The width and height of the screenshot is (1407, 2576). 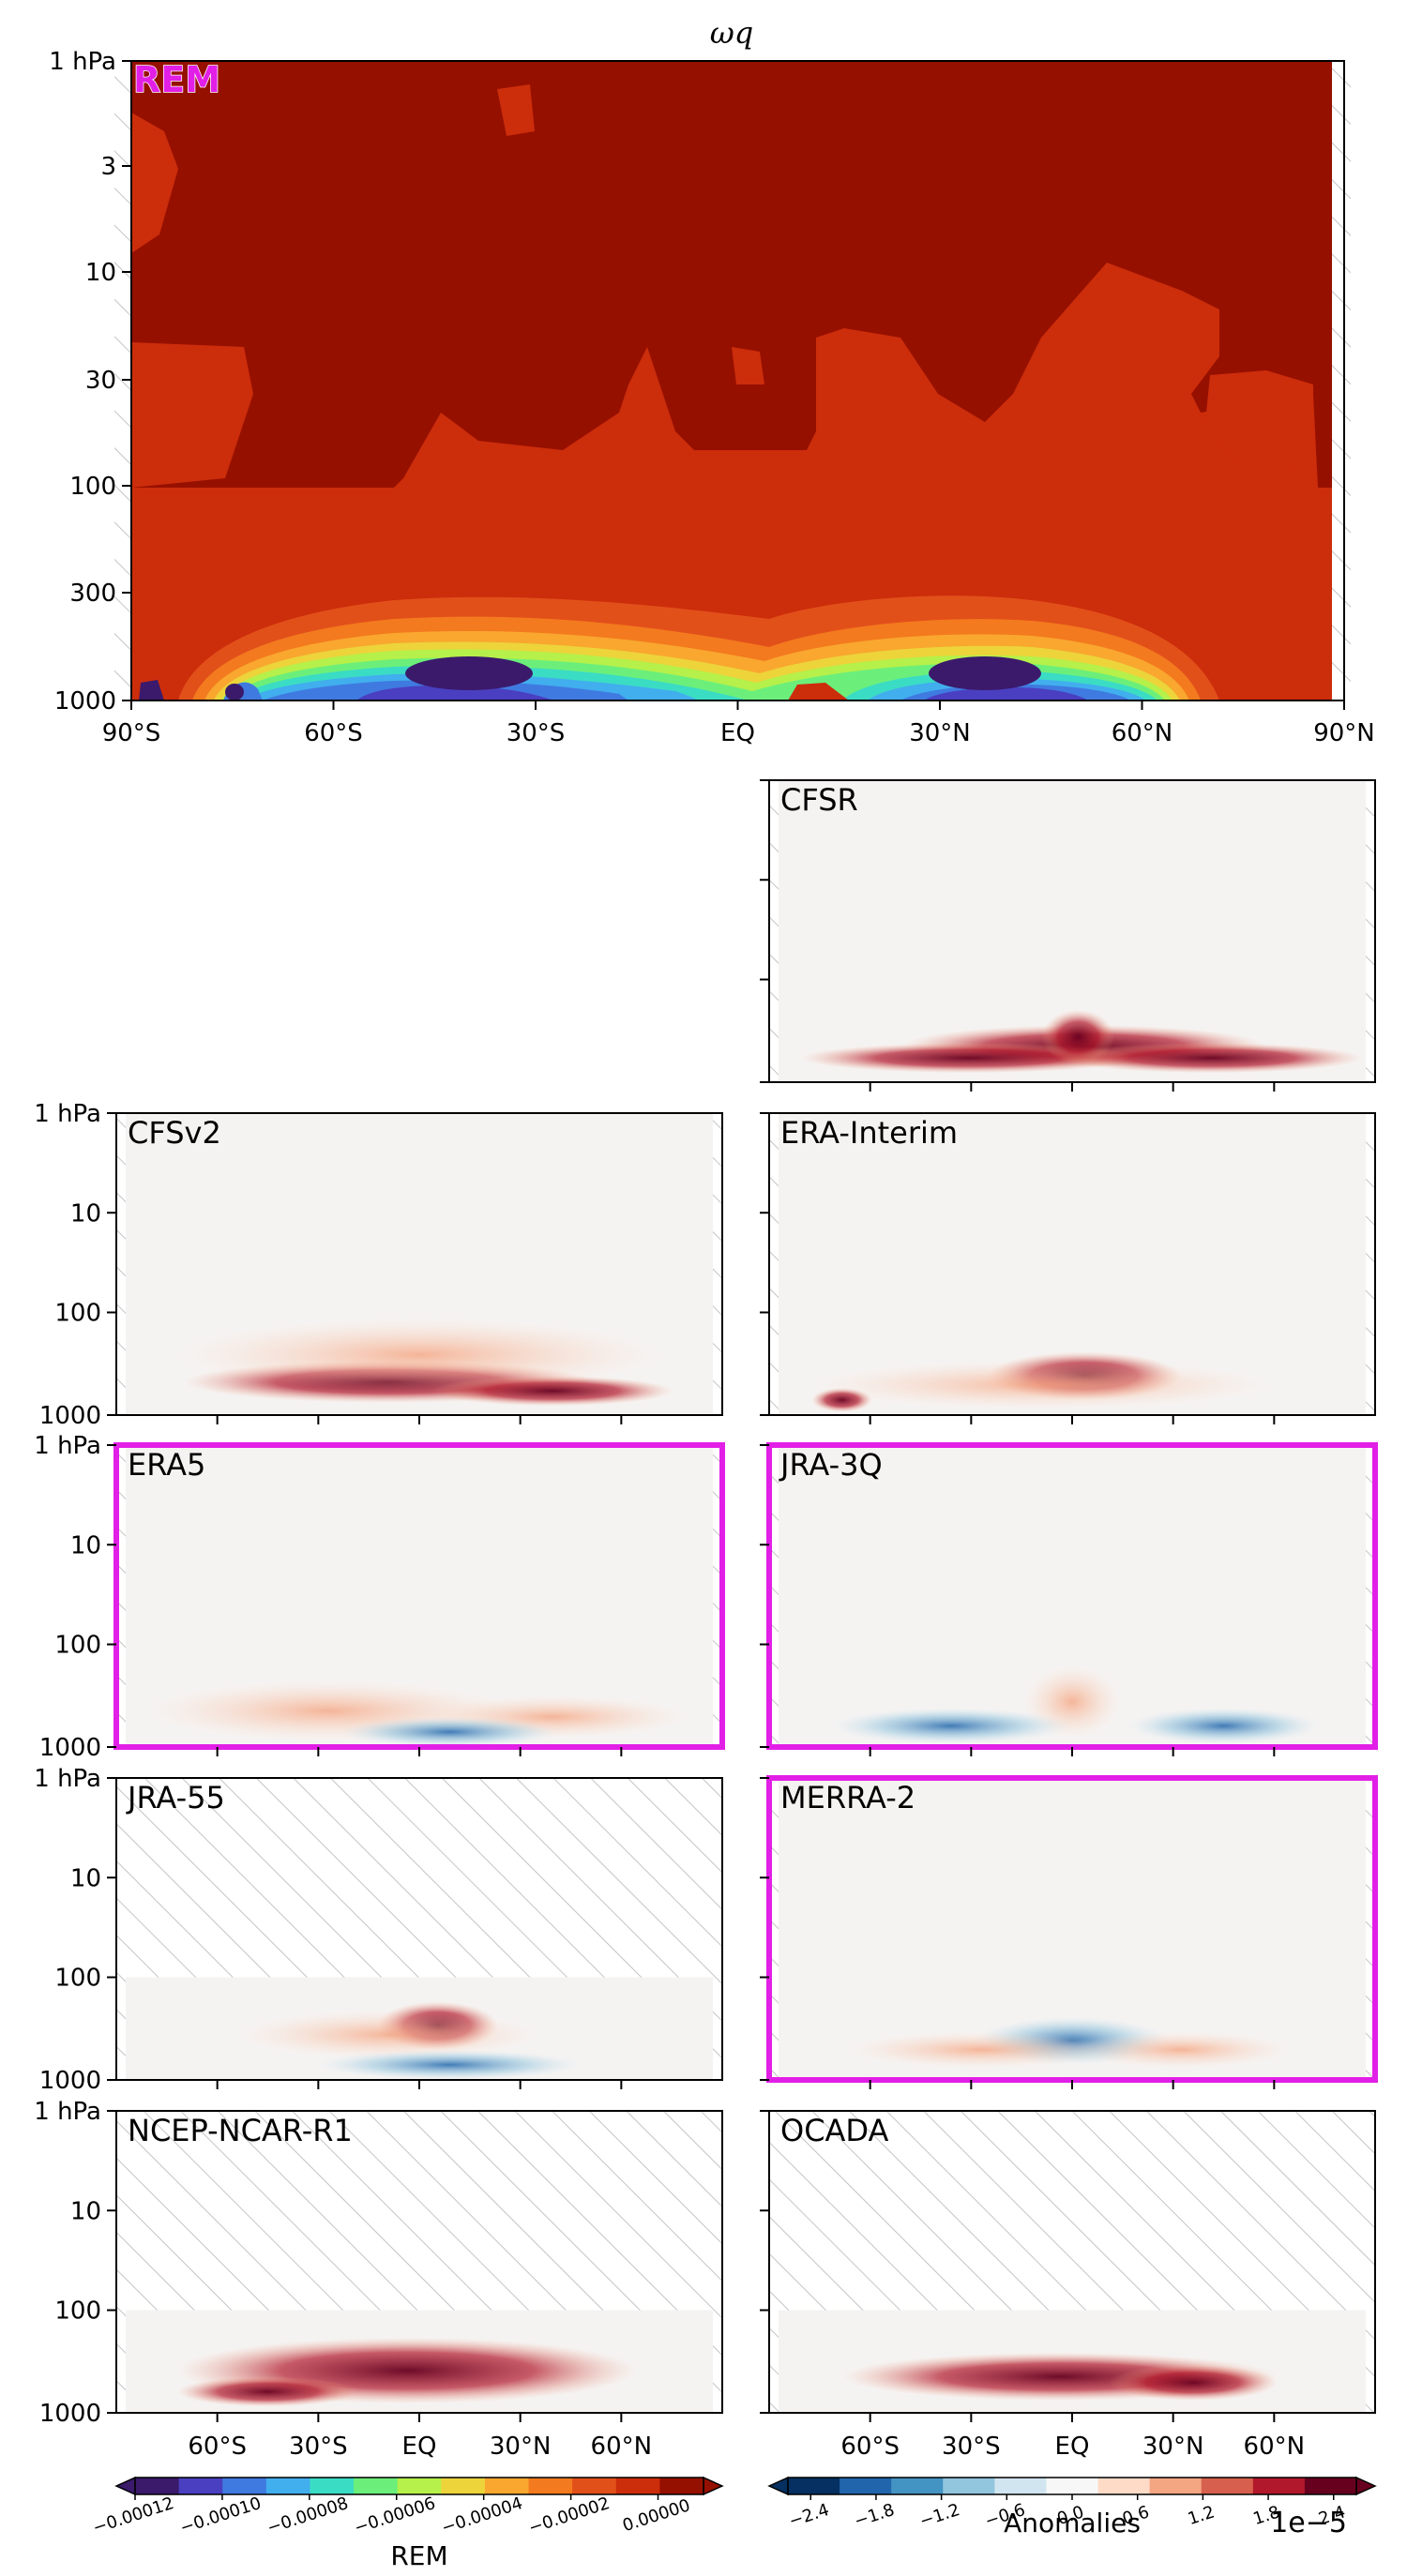 I want to click on panel-label: ERA-Interim, so click(x=869, y=1133).